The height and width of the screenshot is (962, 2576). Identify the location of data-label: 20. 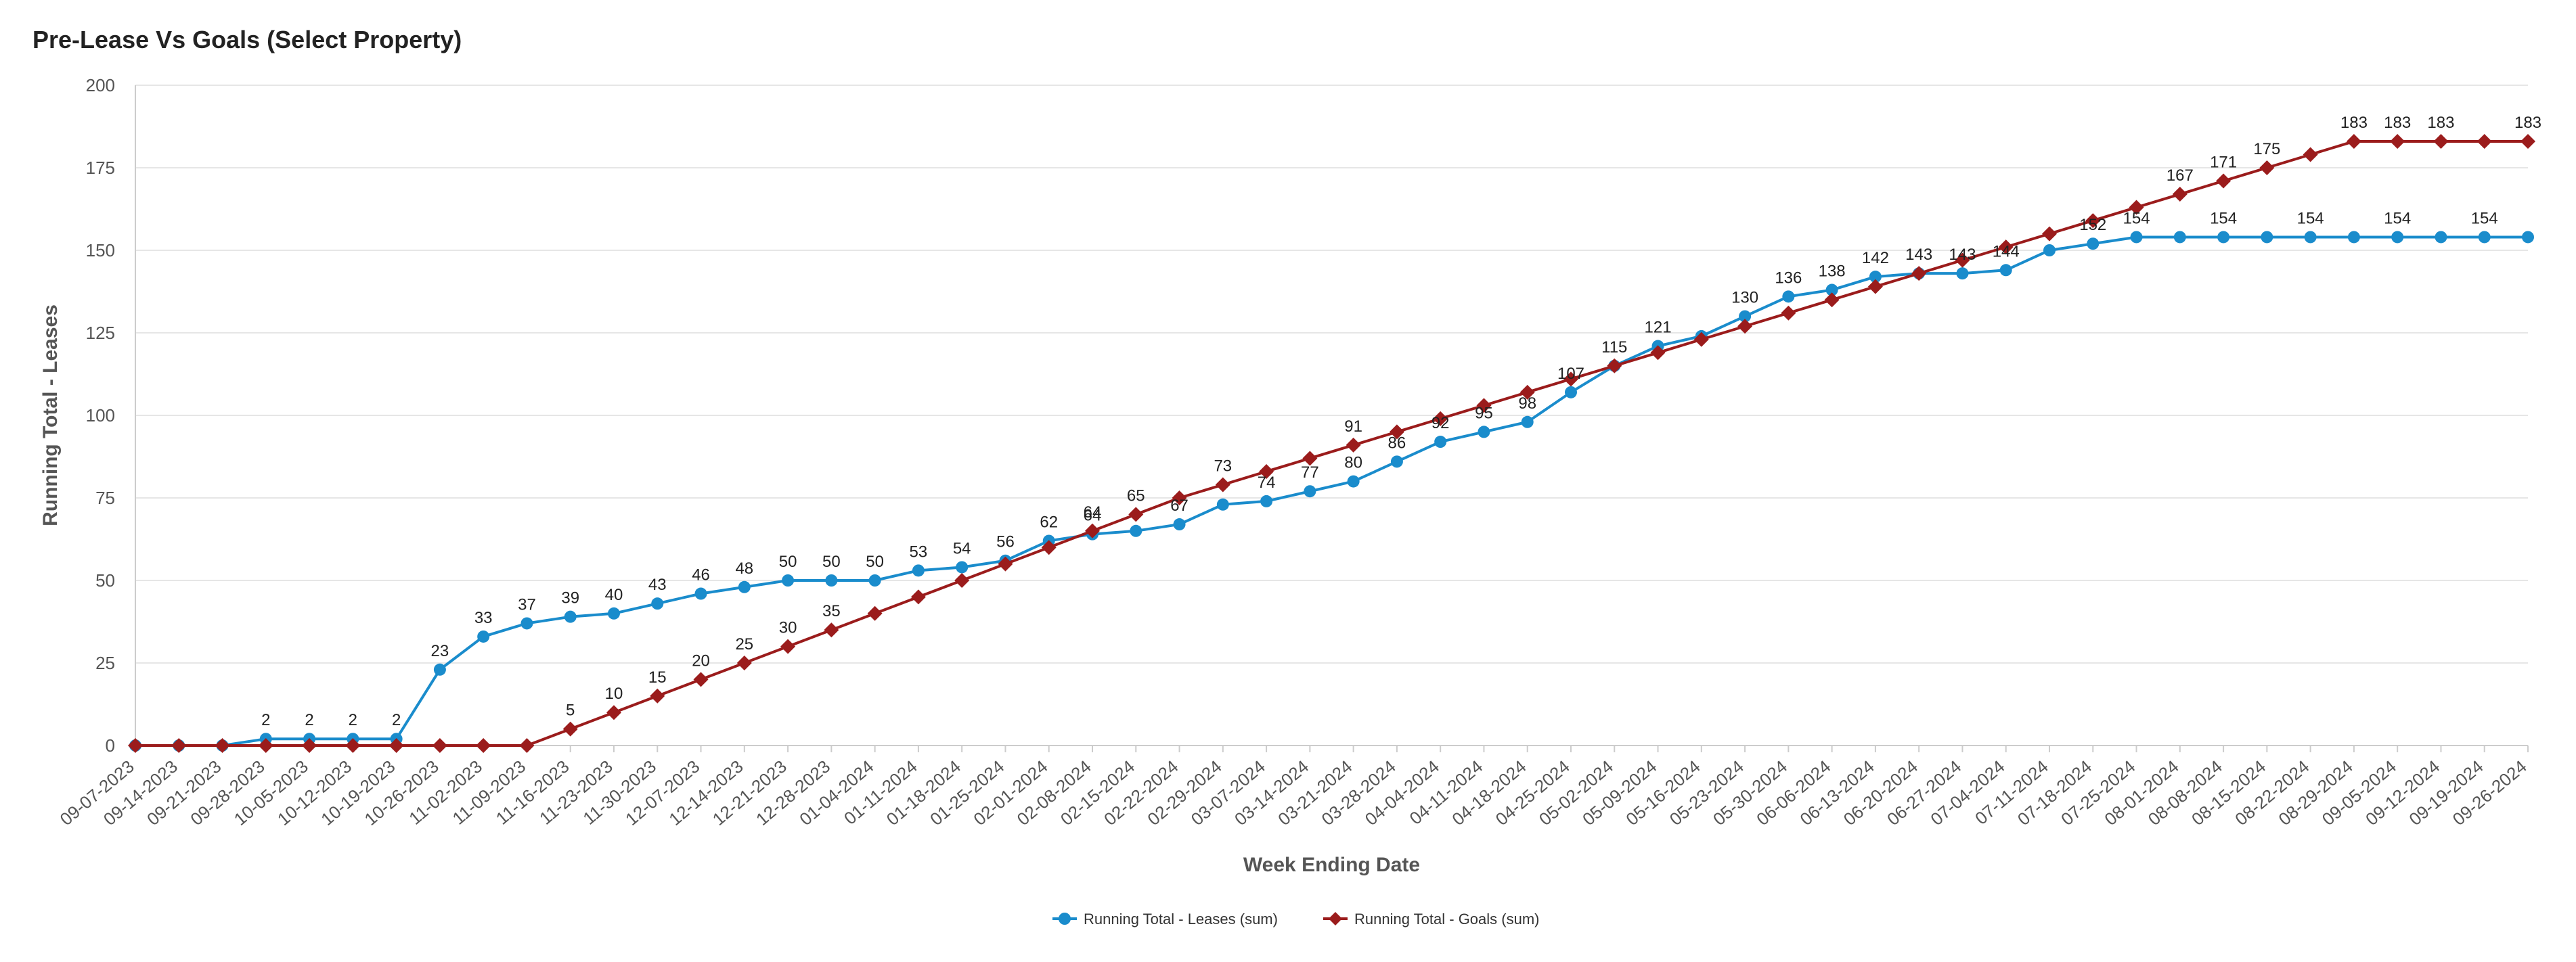
(701, 660).